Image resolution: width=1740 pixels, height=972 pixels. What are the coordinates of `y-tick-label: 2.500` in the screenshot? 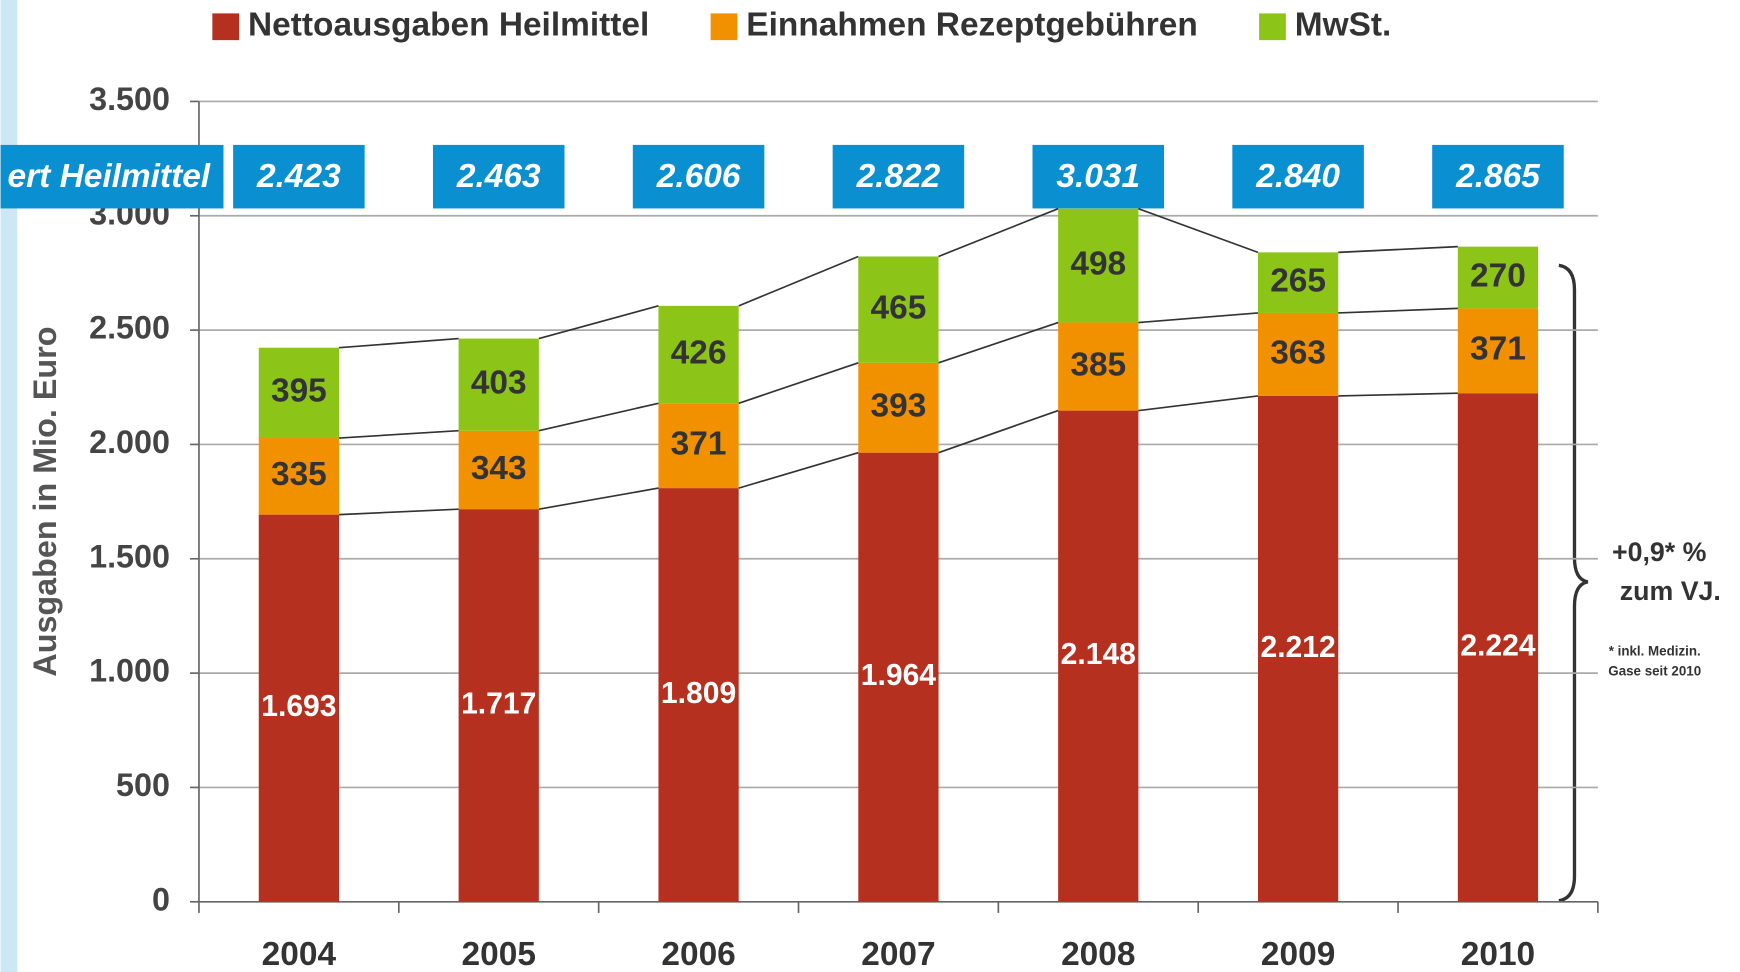 It's located at (129, 328).